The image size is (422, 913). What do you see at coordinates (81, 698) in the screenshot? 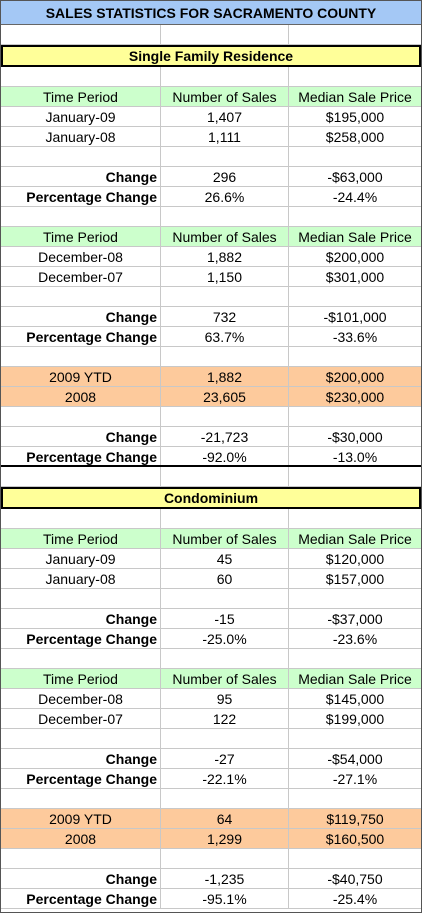
I see `data-cell: December-08` at bounding box center [81, 698].